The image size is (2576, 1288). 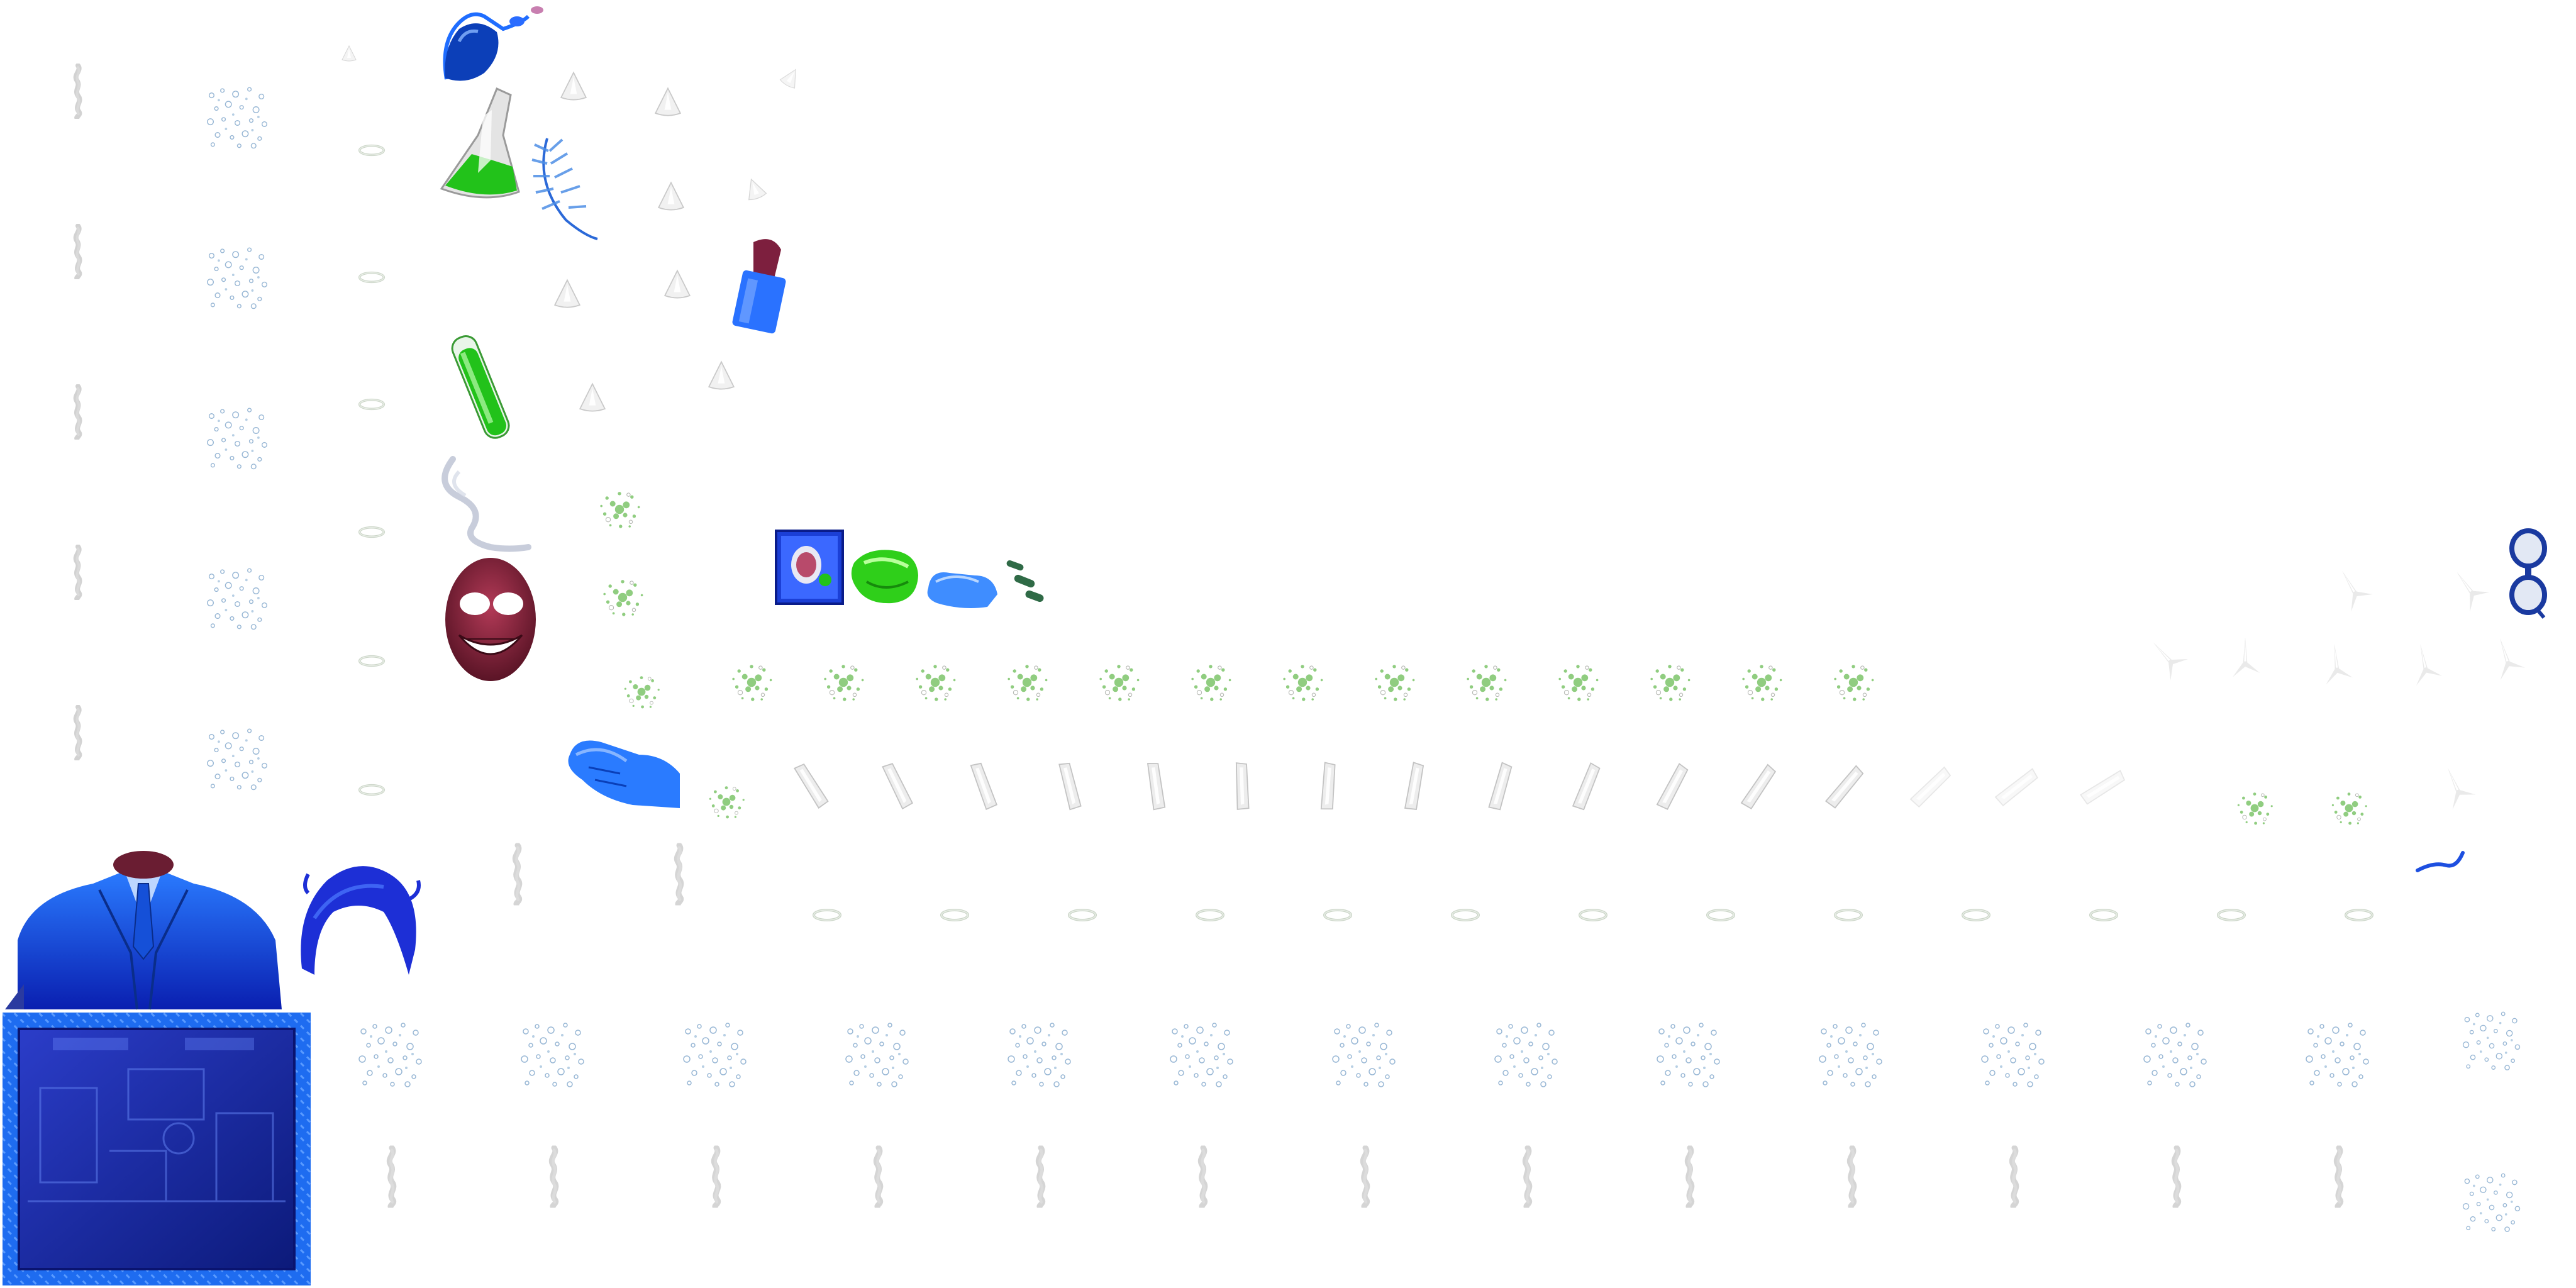 What do you see at coordinates (146, 928) in the screenshot?
I see `scientist-body-sprite` at bounding box center [146, 928].